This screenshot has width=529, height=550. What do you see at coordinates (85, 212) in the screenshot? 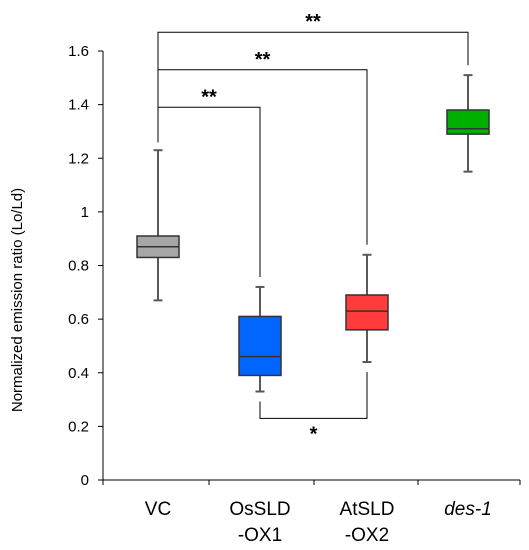
I see `y-tick-label: 1` at bounding box center [85, 212].